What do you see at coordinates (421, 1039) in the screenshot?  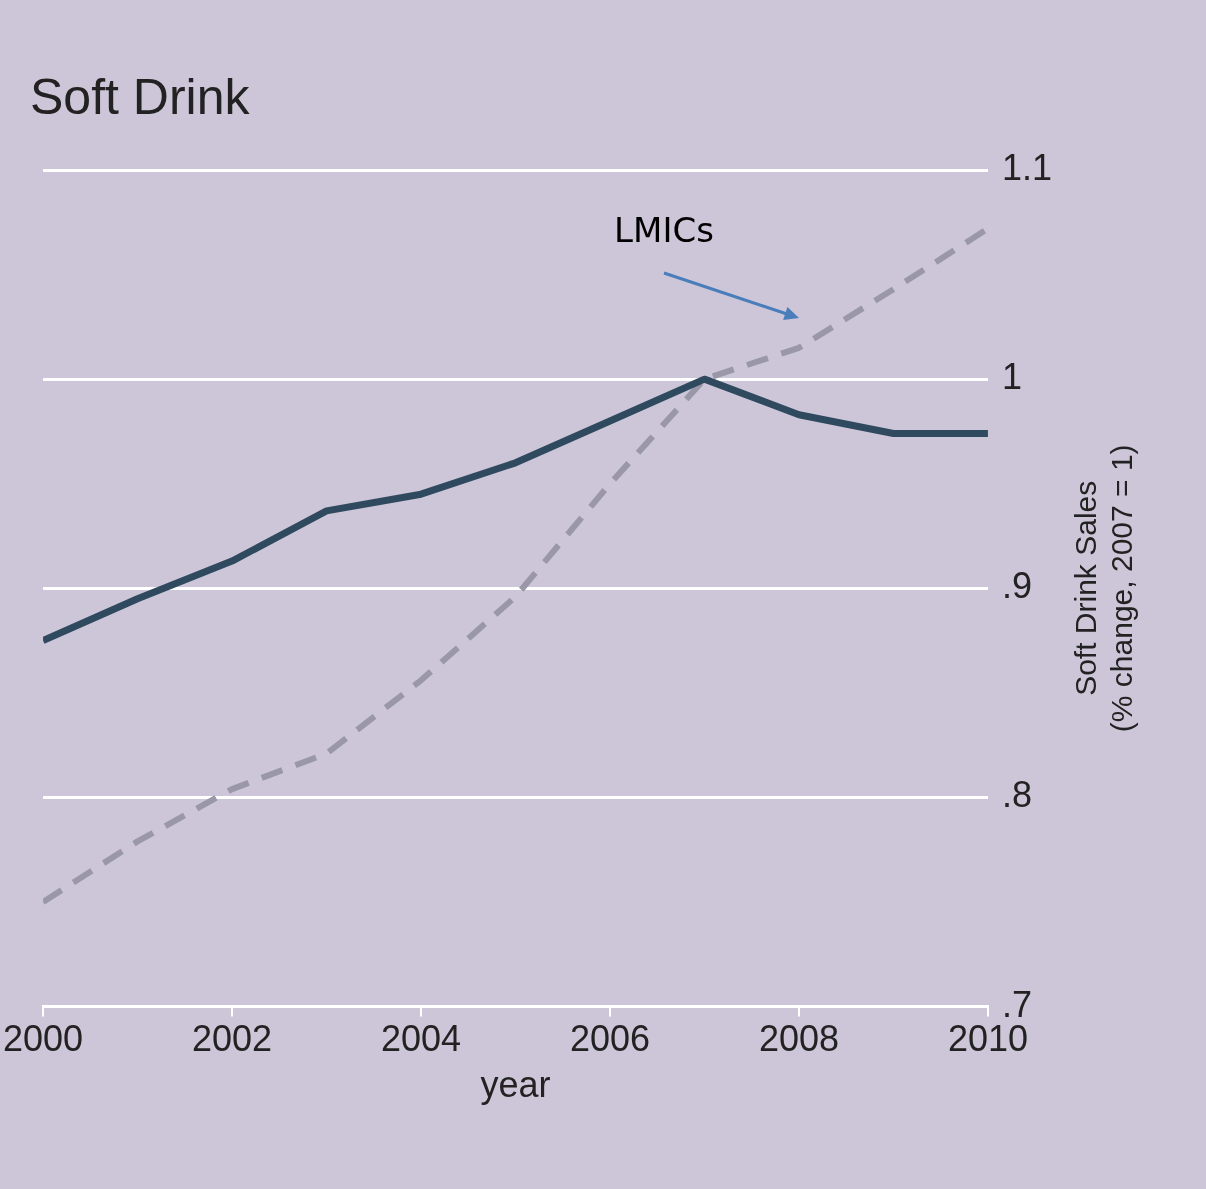 I see `x-tick-label: 2004` at bounding box center [421, 1039].